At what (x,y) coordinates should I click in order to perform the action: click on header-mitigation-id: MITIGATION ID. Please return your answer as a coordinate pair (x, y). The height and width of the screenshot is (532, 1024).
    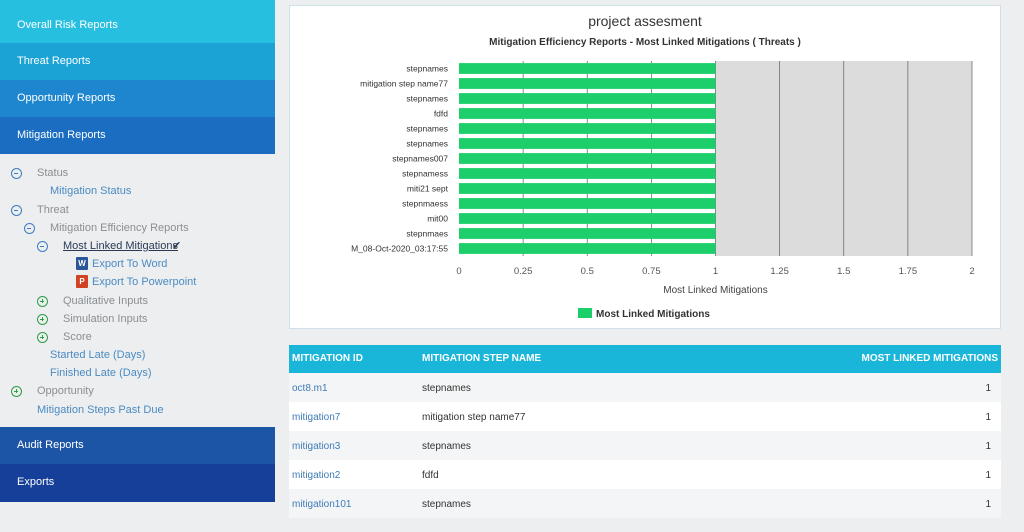
    Looking at the image, I should click on (327, 358).